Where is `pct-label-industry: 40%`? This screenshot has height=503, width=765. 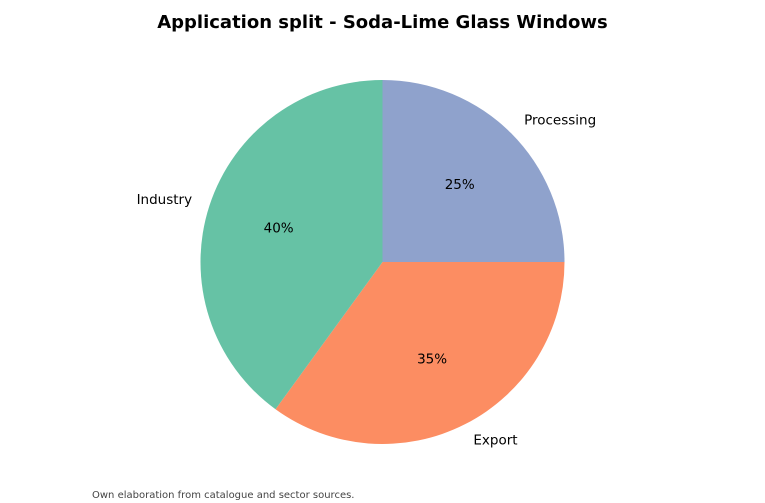 pct-label-industry: 40% is located at coordinates (279, 228).